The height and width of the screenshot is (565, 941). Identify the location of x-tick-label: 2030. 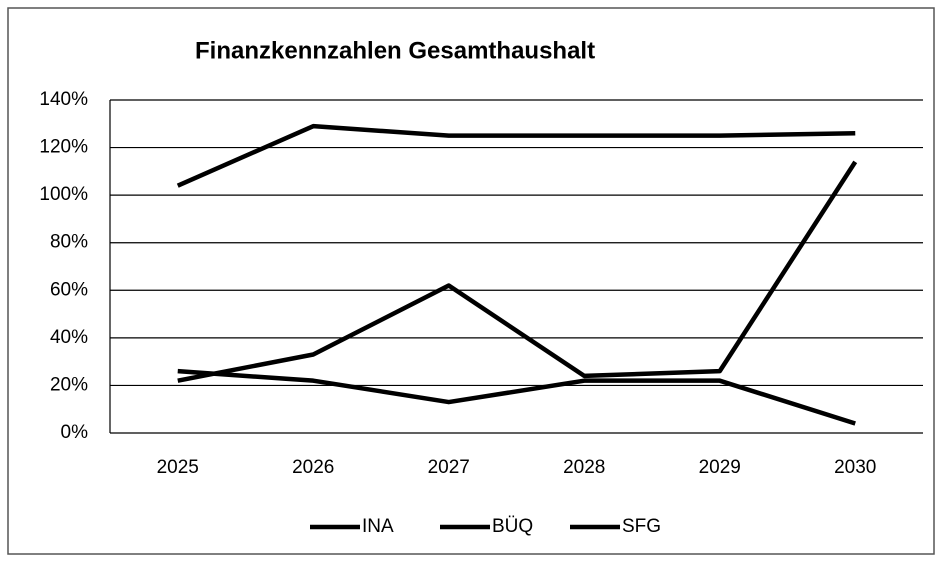
(855, 467).